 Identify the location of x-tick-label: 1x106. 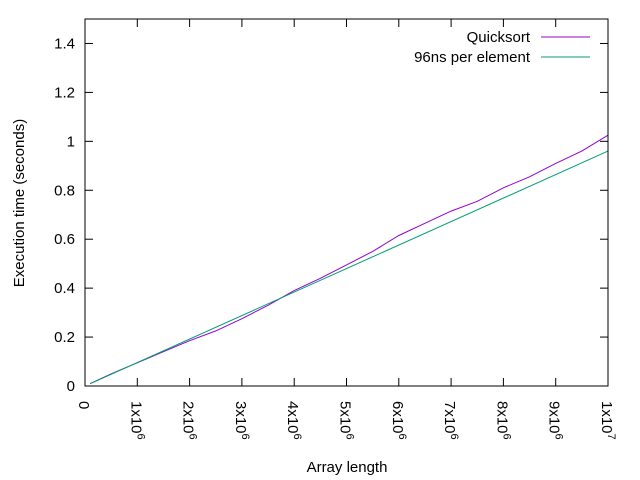
(136, 420).